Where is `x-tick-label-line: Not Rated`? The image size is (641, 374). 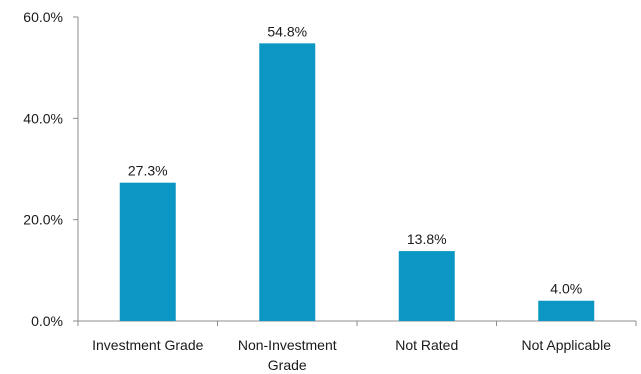 x-tick-label-line: Not Rated is located at coordinates (426, 345).